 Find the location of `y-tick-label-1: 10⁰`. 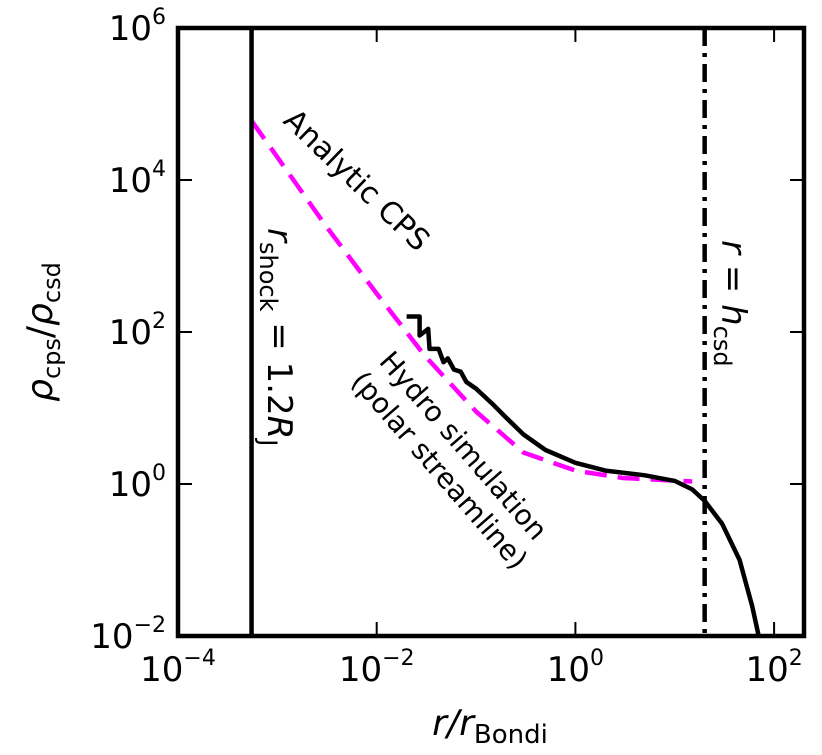

y-tick-label-1: 10⁰ is located at coordinates (137, 483).